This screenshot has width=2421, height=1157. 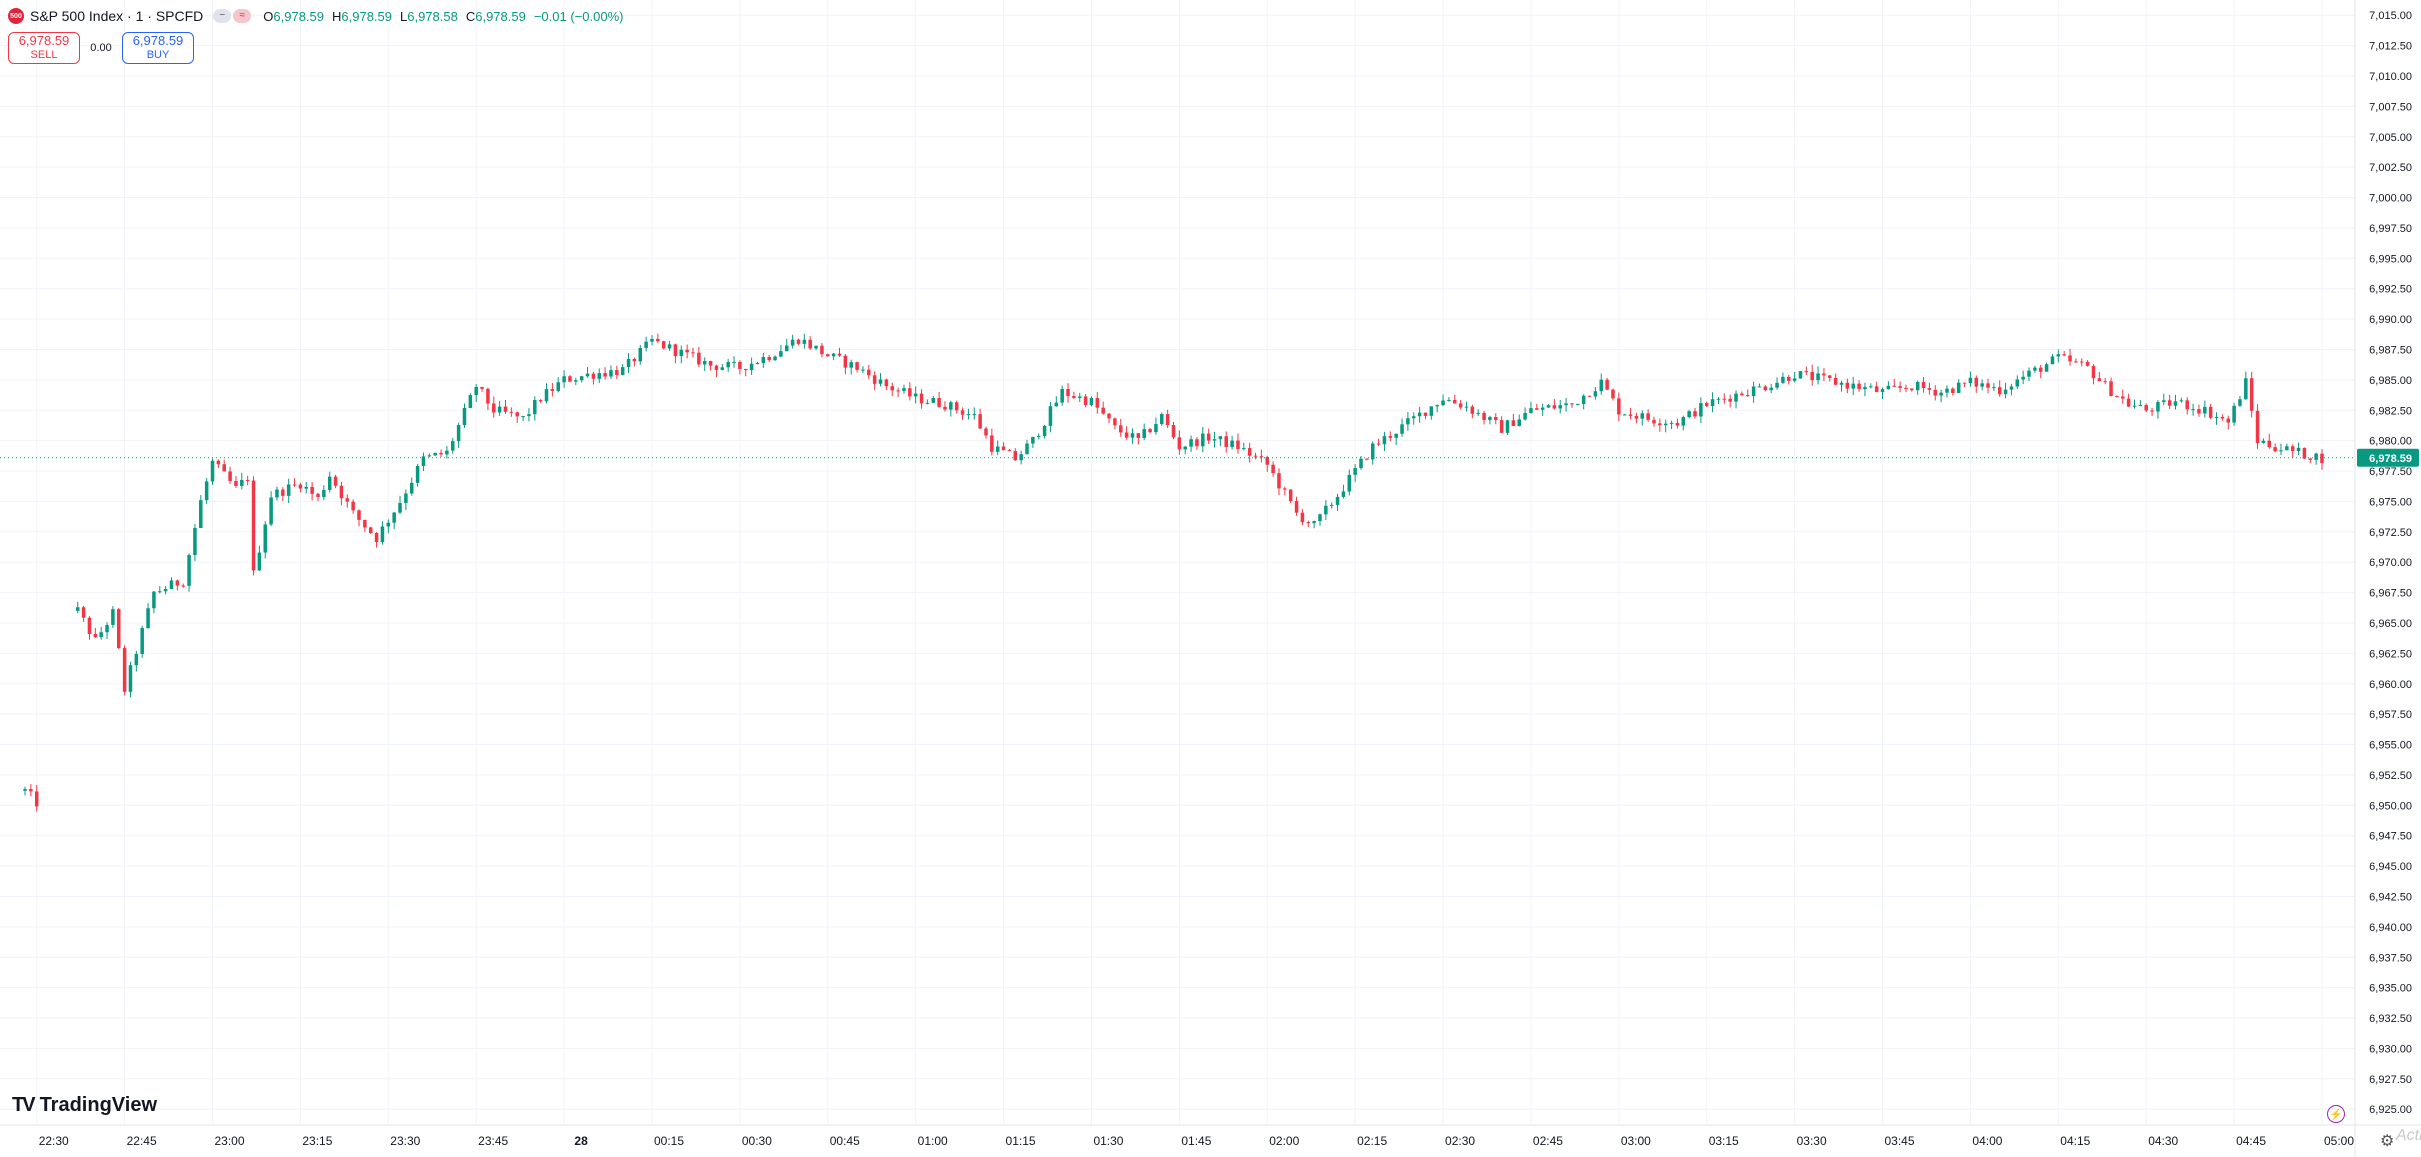 What do you see at coordinates (158, 48) in the screenshot?
I see `buy-button: 6,978.59 BUY` at bounding box center [158, 48].